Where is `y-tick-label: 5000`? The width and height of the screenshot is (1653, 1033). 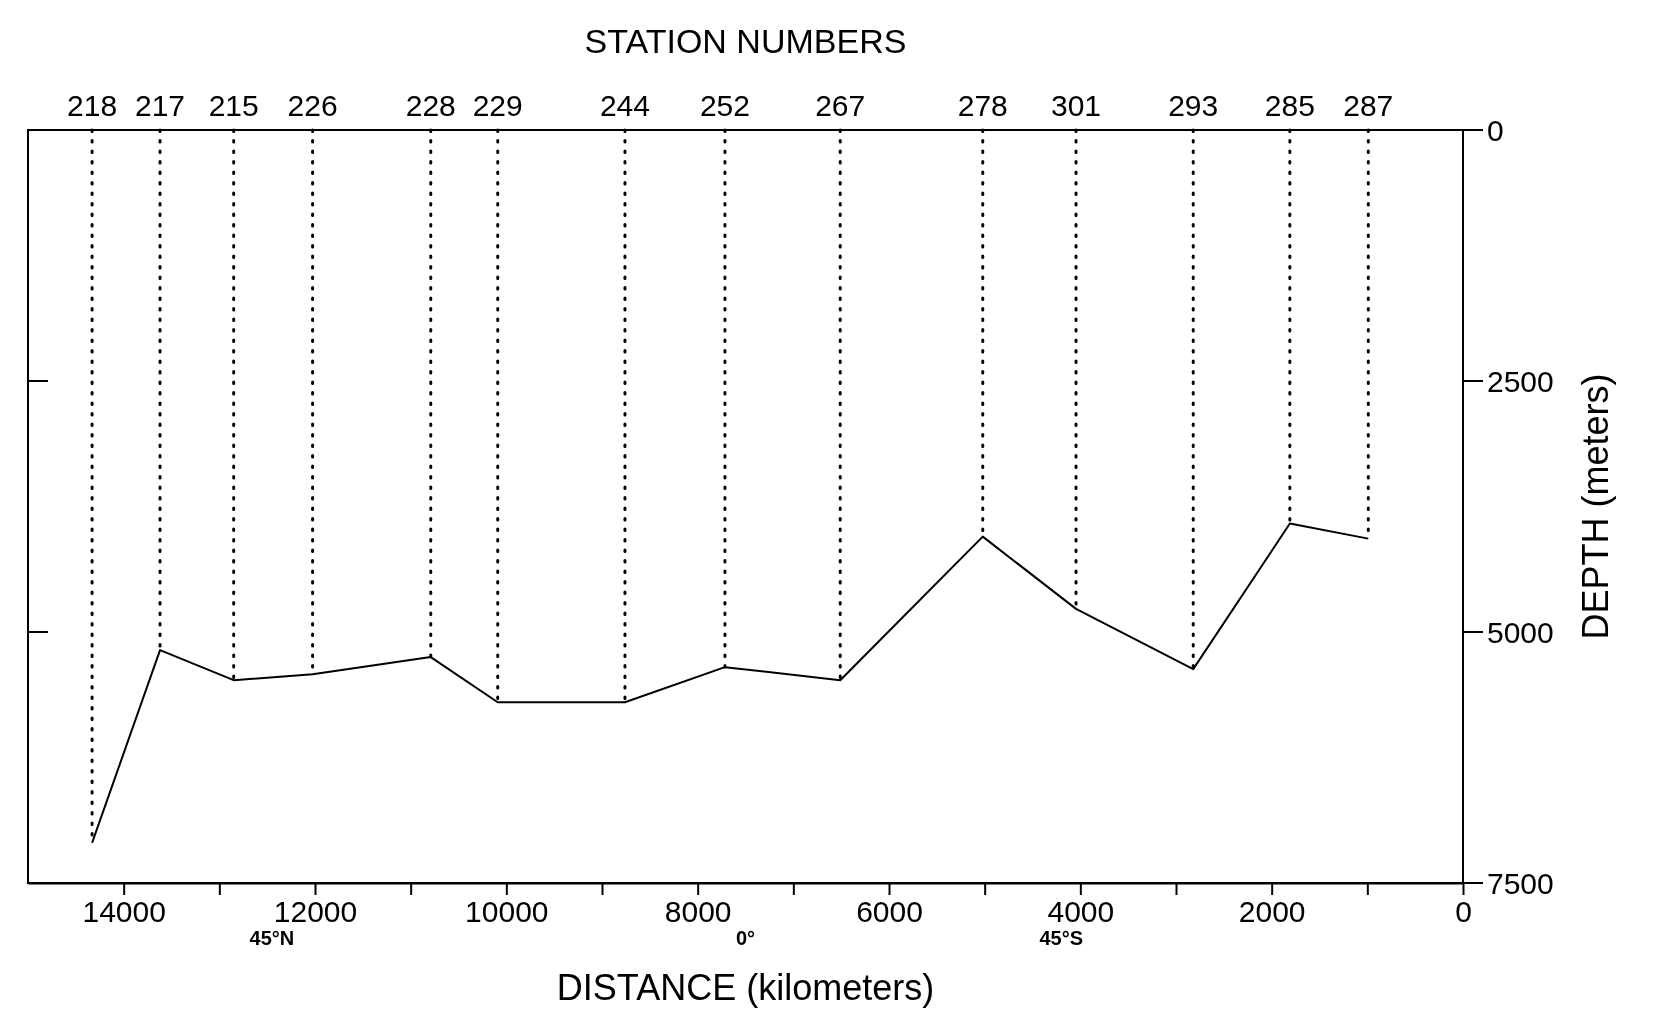 y-tick-label: 5000 is located at coordinates (1520, 632).